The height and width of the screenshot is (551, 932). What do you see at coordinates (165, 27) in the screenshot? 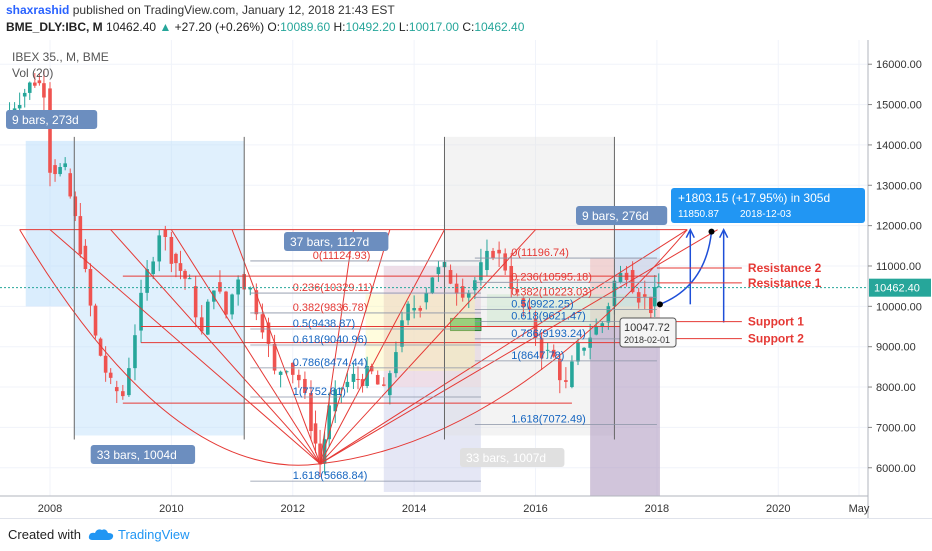
I see `up-arrow-icon: ▲` at bounding box center [165, 27].